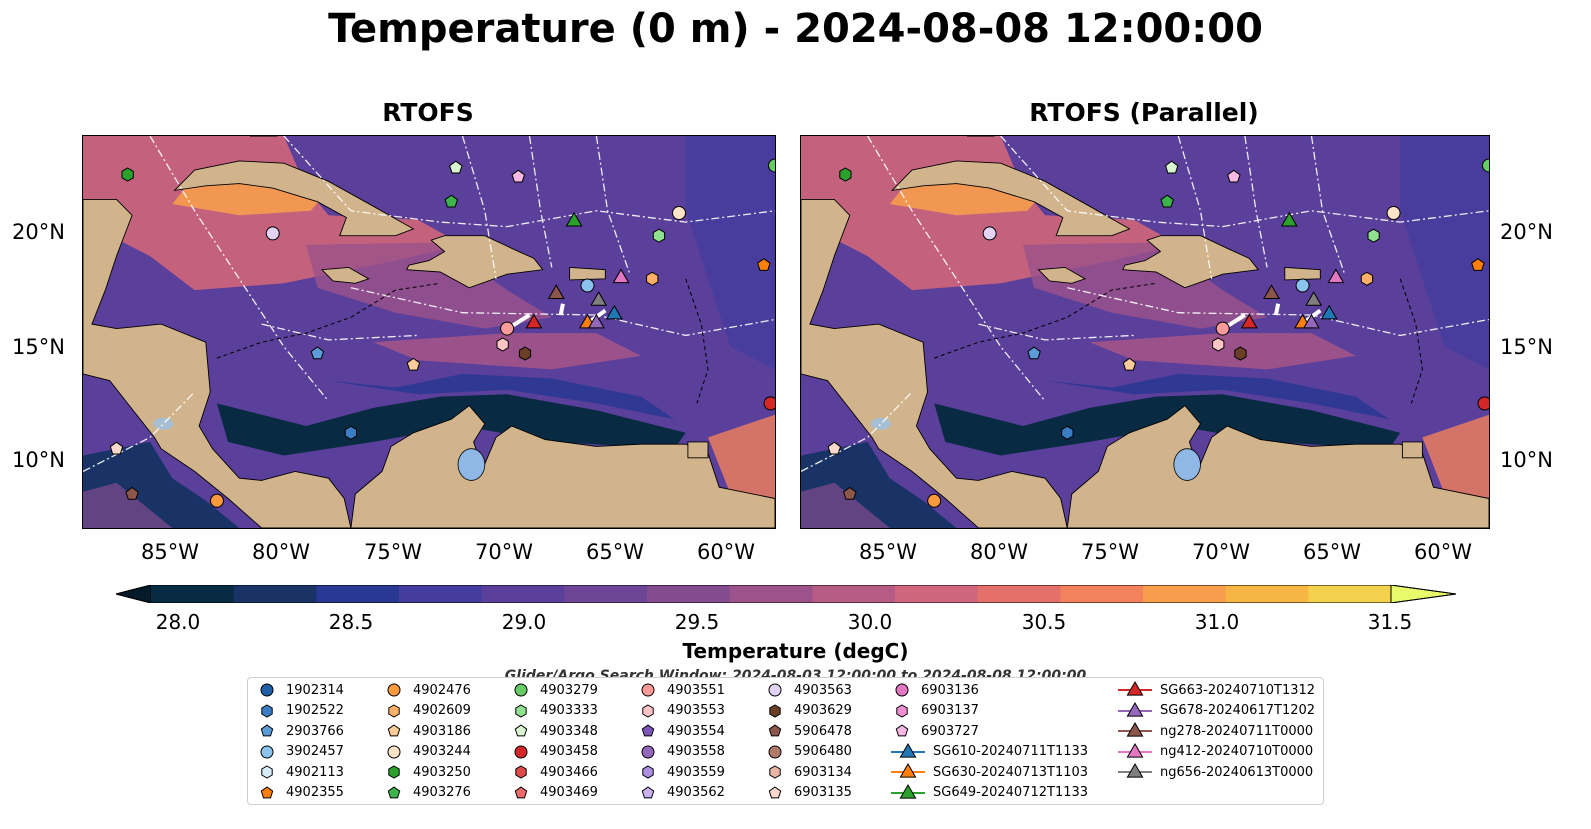  What do you see at coordinates (1423, 594) in the screenshot?
I see `colorbar-extend-high` at bounding box center [1423, 594].